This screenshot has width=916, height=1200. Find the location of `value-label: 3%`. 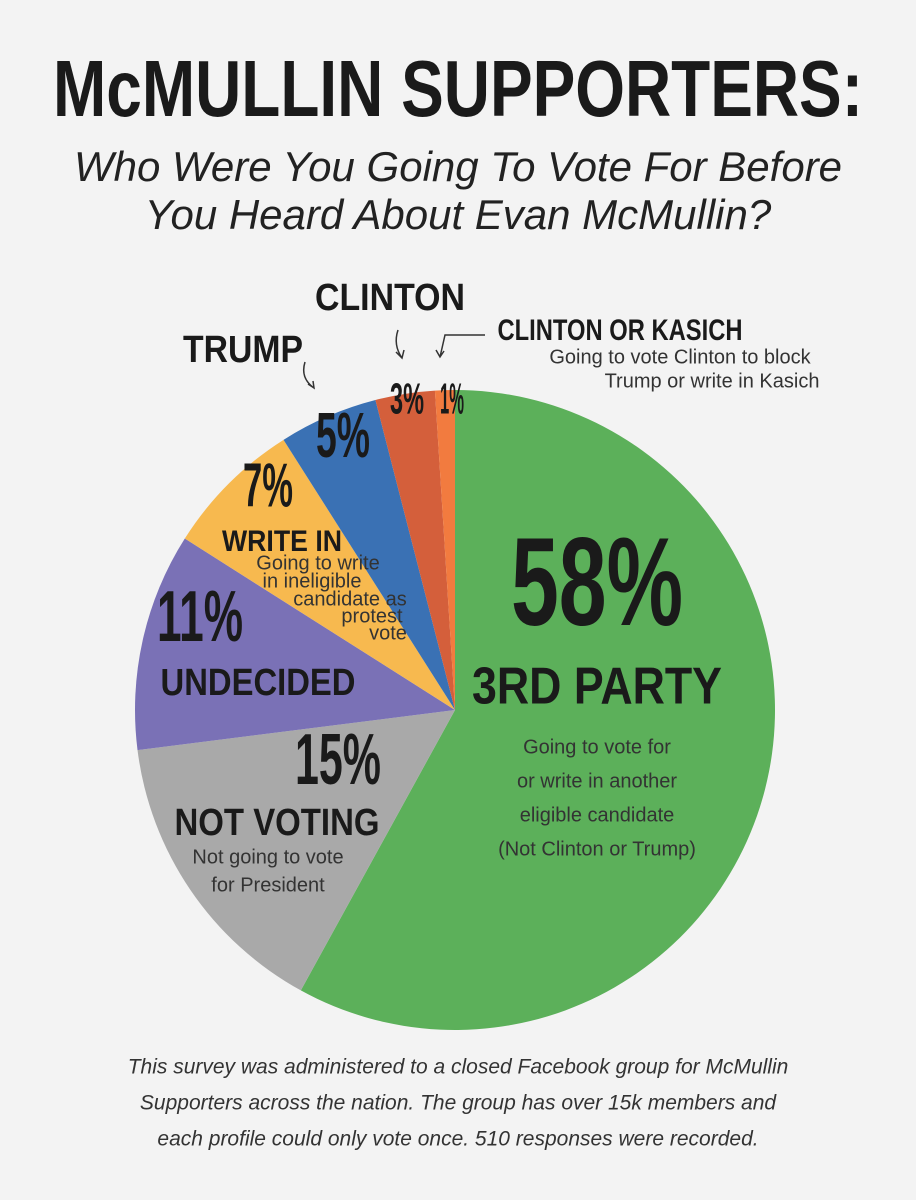

value-label: 3% is located at coordinates (407, 399).